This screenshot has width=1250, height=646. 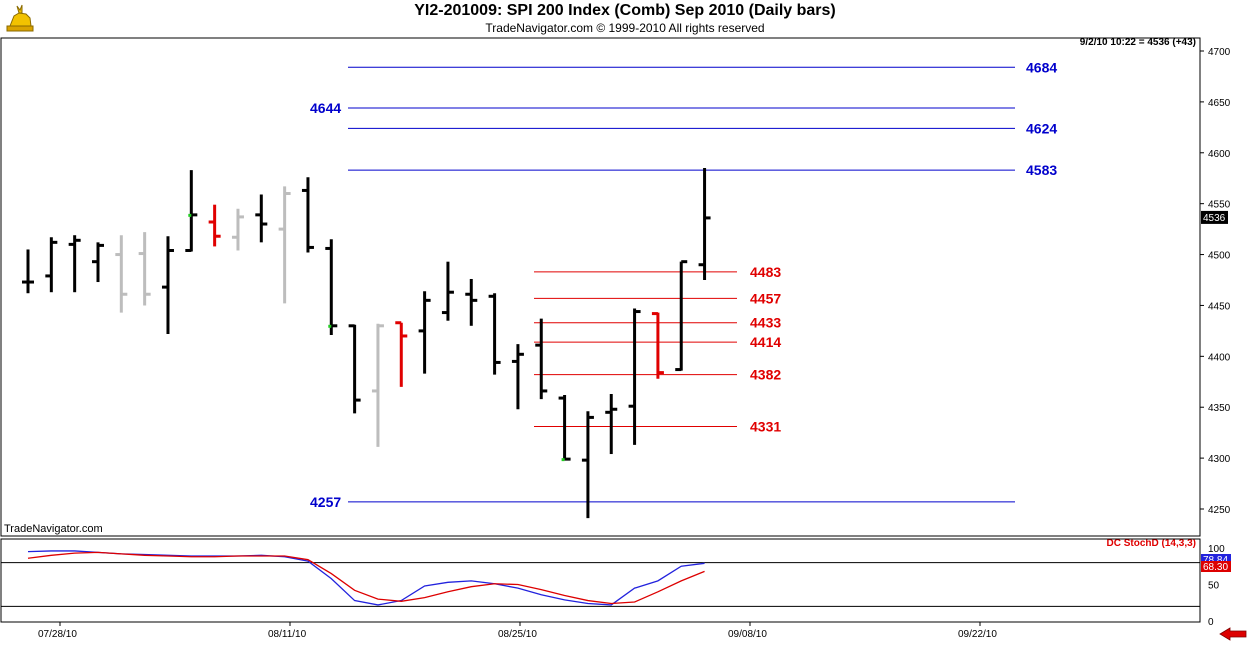 I want to click on x-tick-label: 08/25/10, so click(x=517, y=634).